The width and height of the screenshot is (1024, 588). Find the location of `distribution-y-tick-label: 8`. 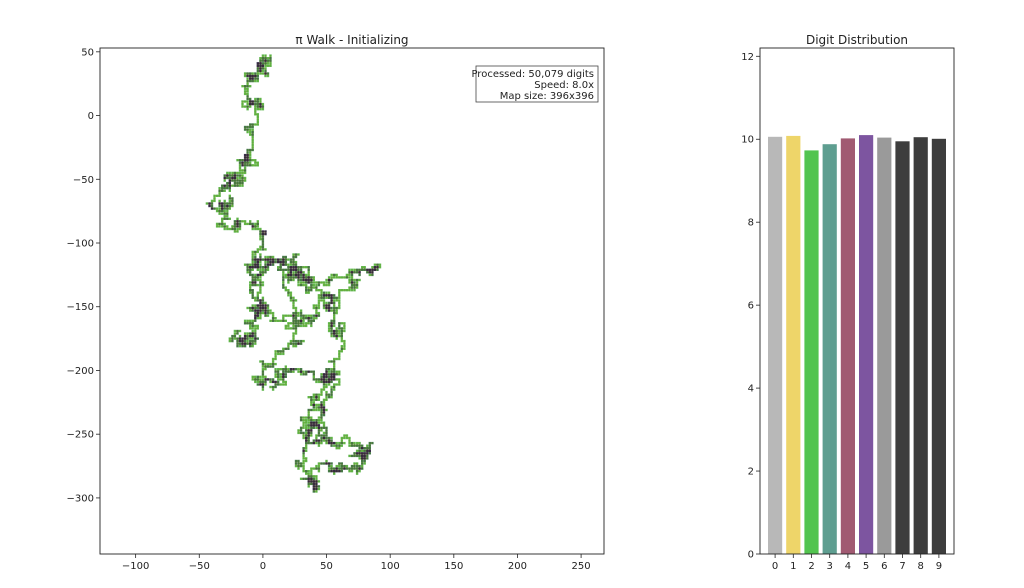

distribution-y-tick-label: 8 is located at coordinates (751, 223).